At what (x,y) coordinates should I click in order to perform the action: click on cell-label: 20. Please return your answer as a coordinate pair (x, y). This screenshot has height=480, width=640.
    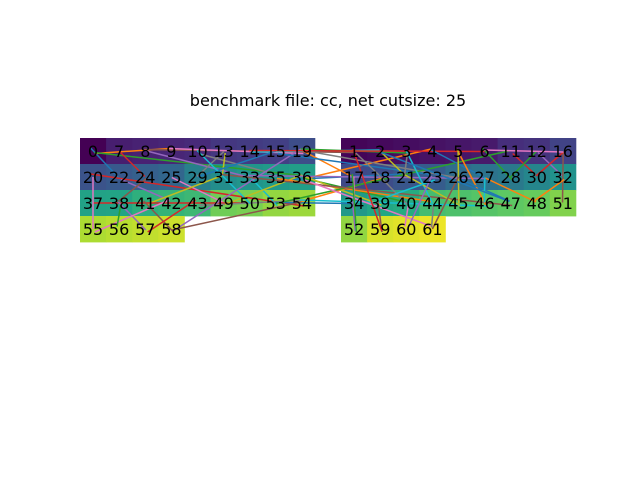
    Looking at the image, I should click on (93, 177).